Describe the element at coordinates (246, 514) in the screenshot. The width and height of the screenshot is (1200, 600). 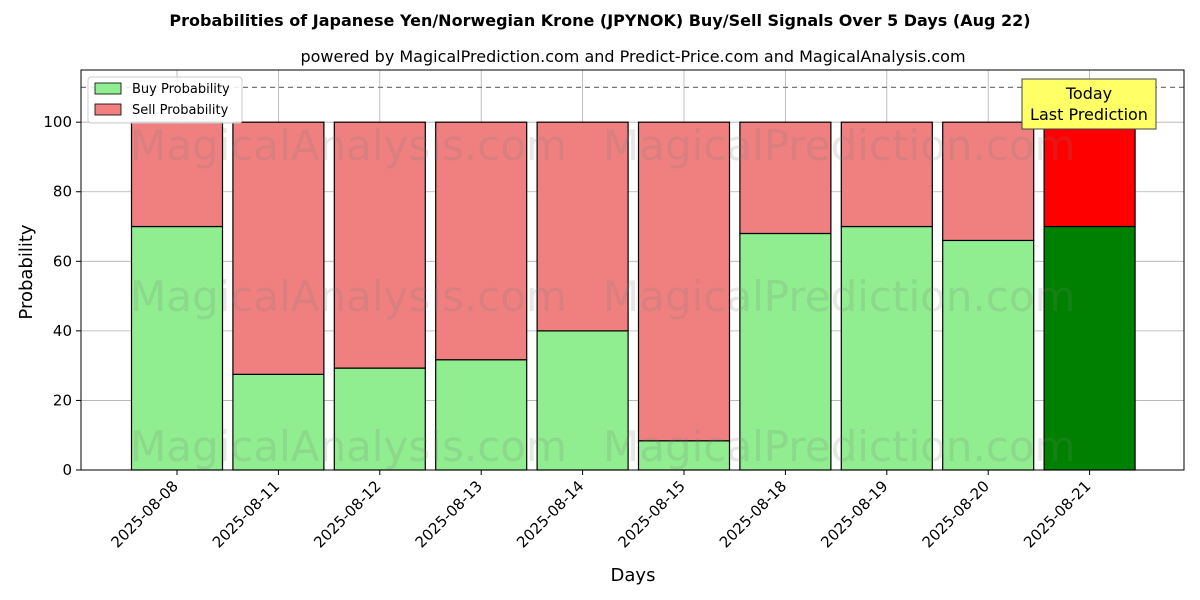
I see `x-tick-label: 2025-08-11` at that location.